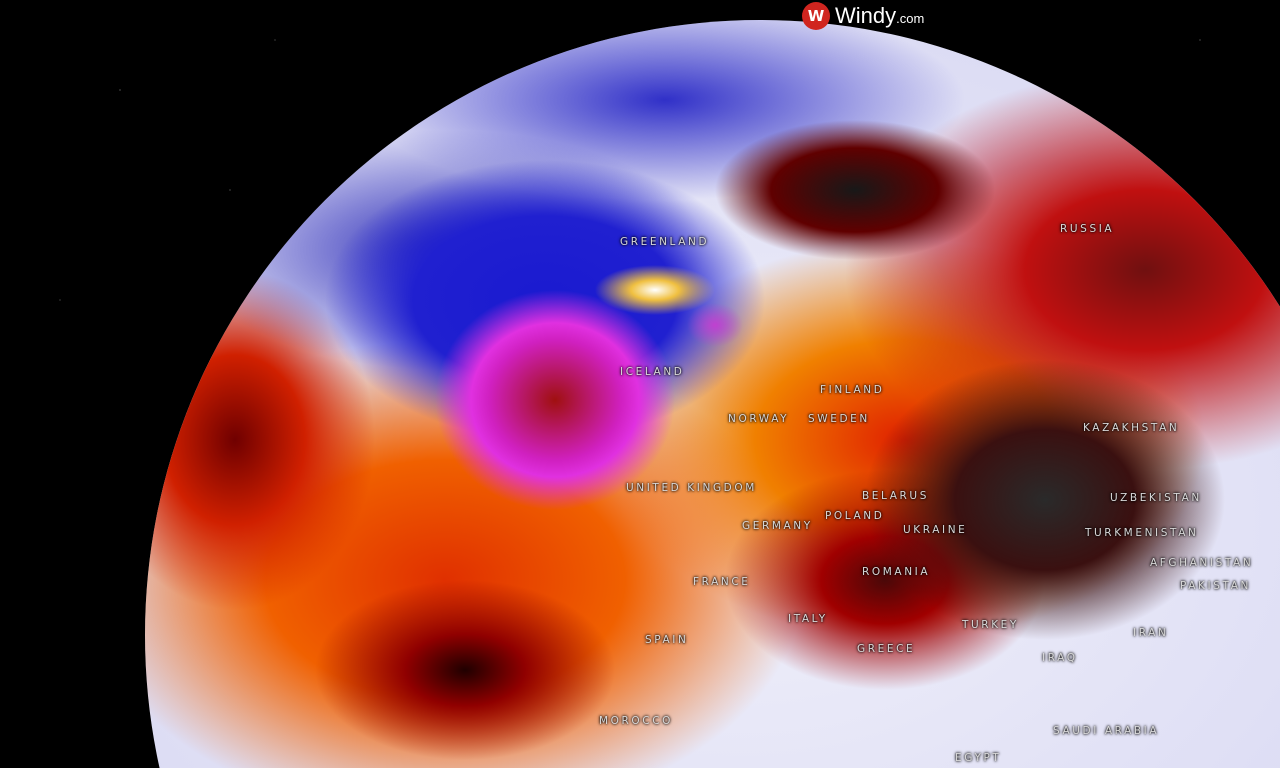 The height and width of the screenshot is (768, 1280). I want to click on map-label: BELARUS, so click(895, 496).